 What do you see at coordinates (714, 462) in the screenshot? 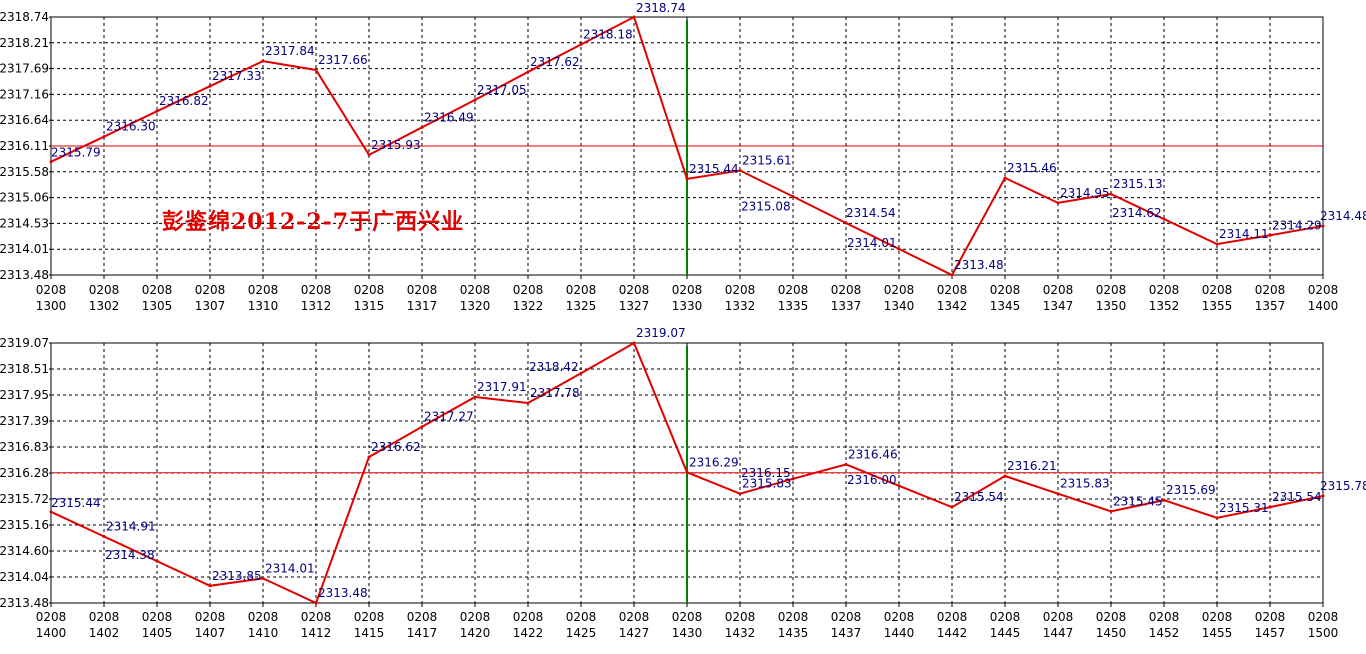
I see `data-label: 2316.29` at bounding box center [714, 462].